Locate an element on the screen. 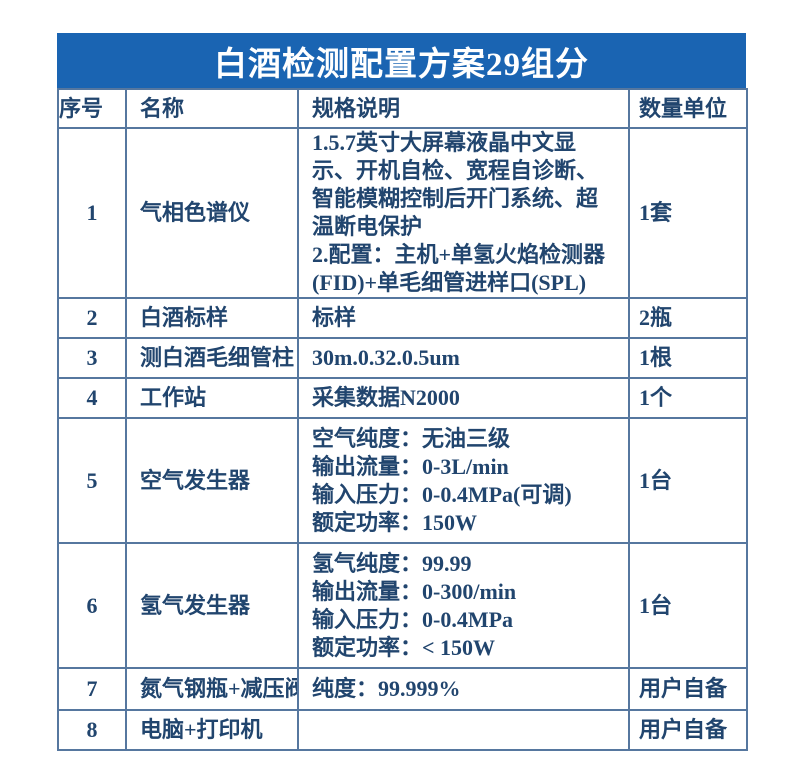  spec-cell: 标样 is located at coordinates (463, 318).